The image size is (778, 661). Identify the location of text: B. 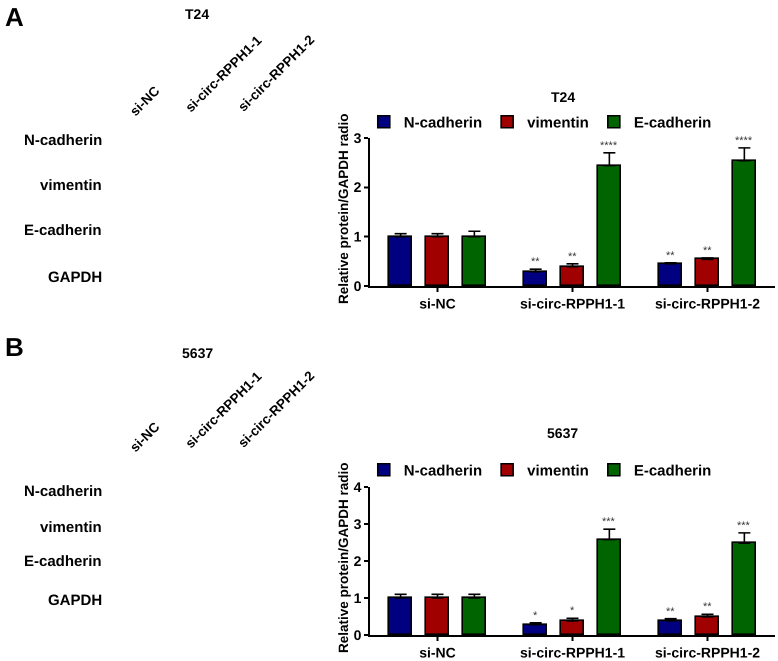
(14, 347).